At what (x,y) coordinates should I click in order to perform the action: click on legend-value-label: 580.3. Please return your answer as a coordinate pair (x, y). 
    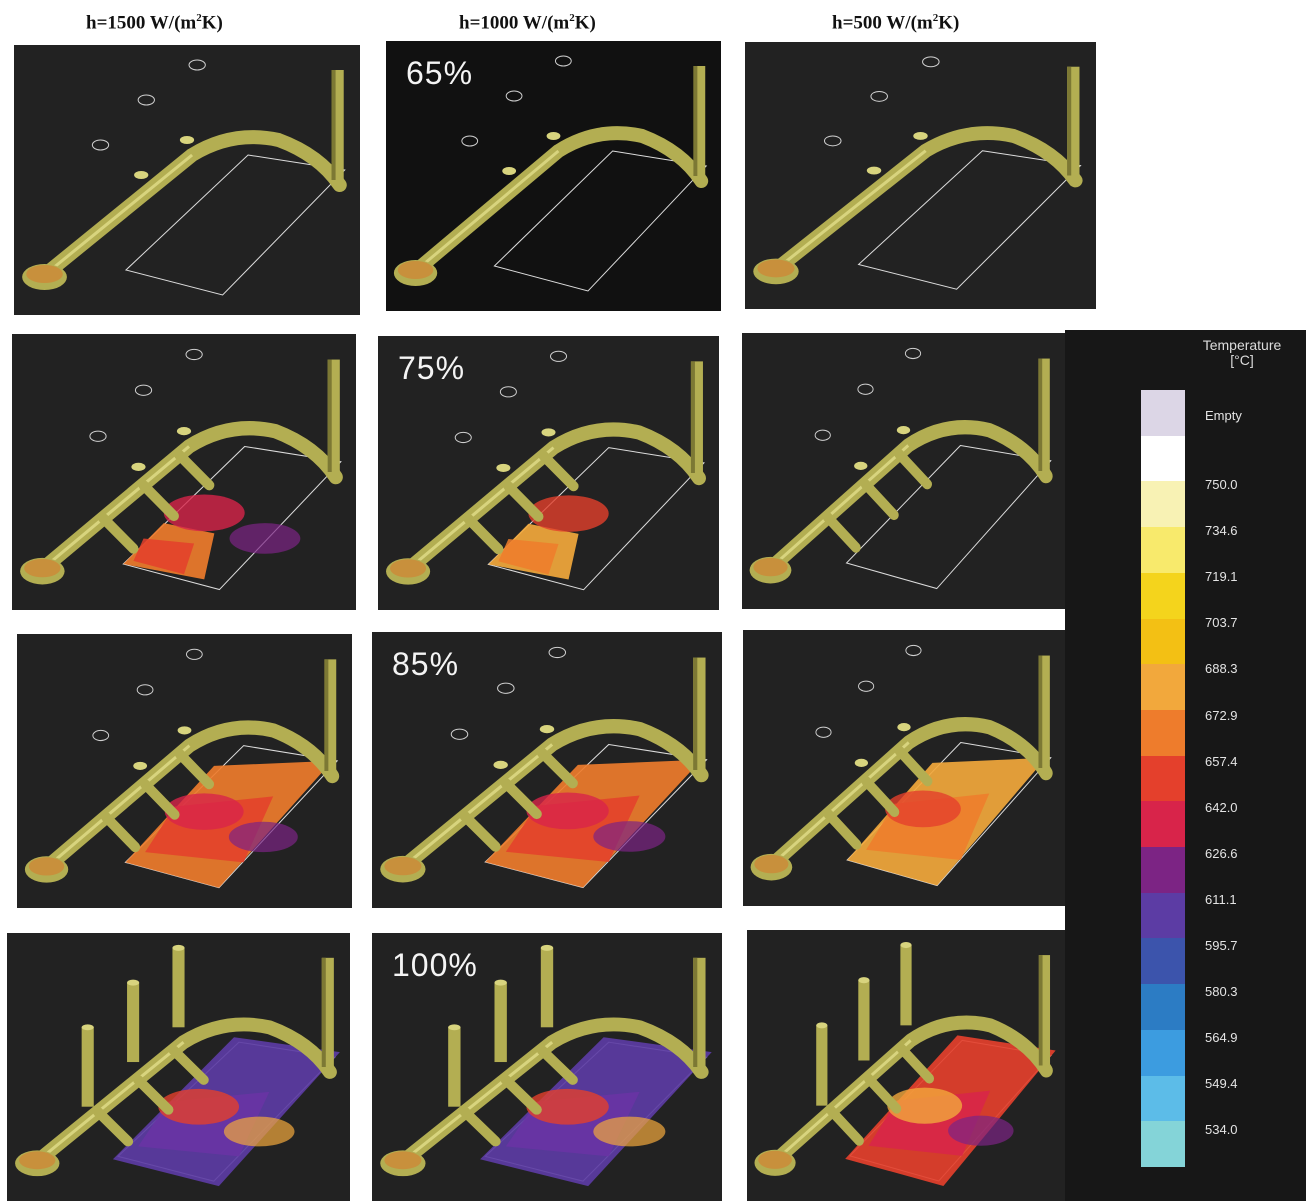
    Looking at the image, I should click on (1221, 992).